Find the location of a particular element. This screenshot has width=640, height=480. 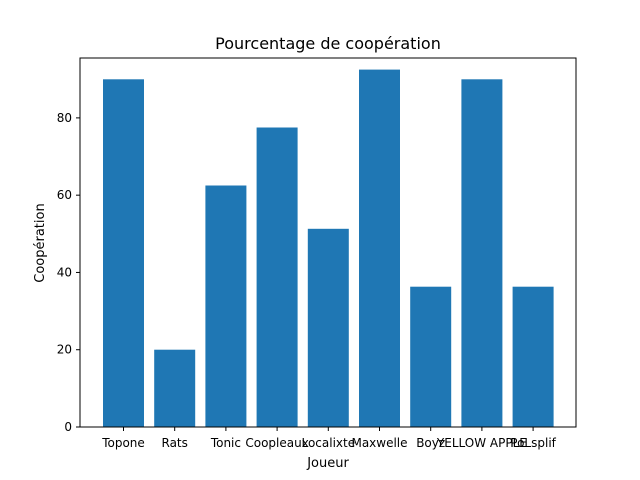

y-tick-label-1: 20 is located at coordinates (64, 350).